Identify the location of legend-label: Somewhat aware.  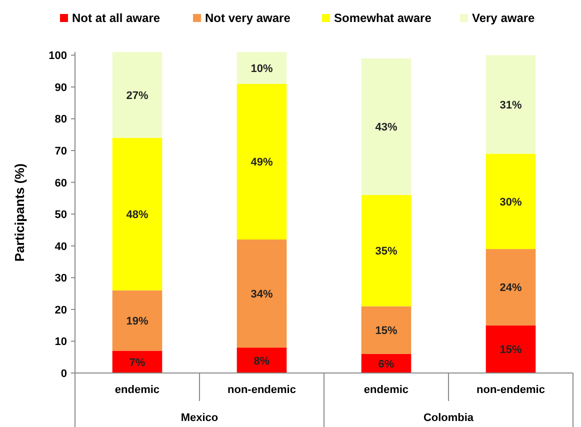
(383, 18).